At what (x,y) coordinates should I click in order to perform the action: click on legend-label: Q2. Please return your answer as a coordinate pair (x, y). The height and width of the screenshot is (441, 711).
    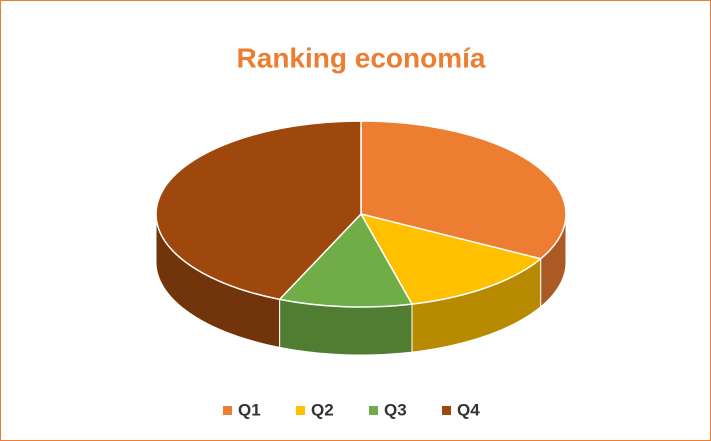
    Looking at the image, I should click on (322, 409).